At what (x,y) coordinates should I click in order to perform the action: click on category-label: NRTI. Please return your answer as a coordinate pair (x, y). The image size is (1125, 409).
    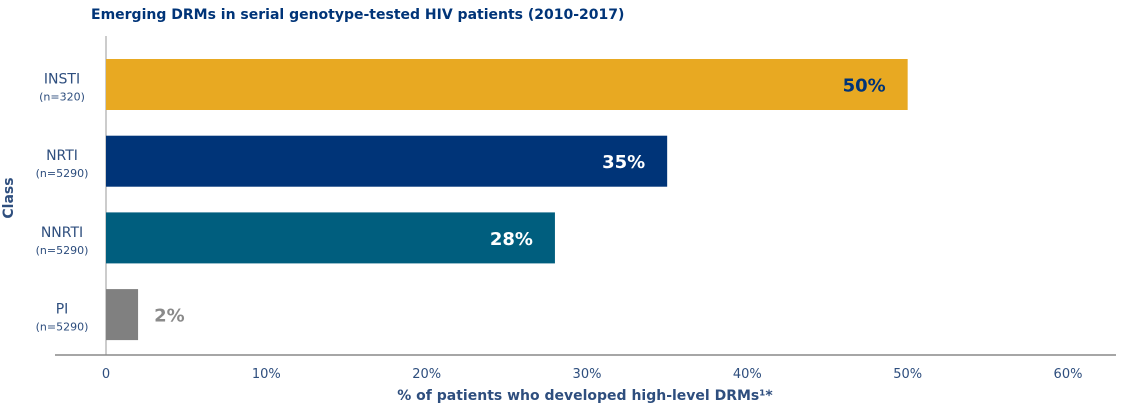
    Looking at the image, I should click on (62, 156).